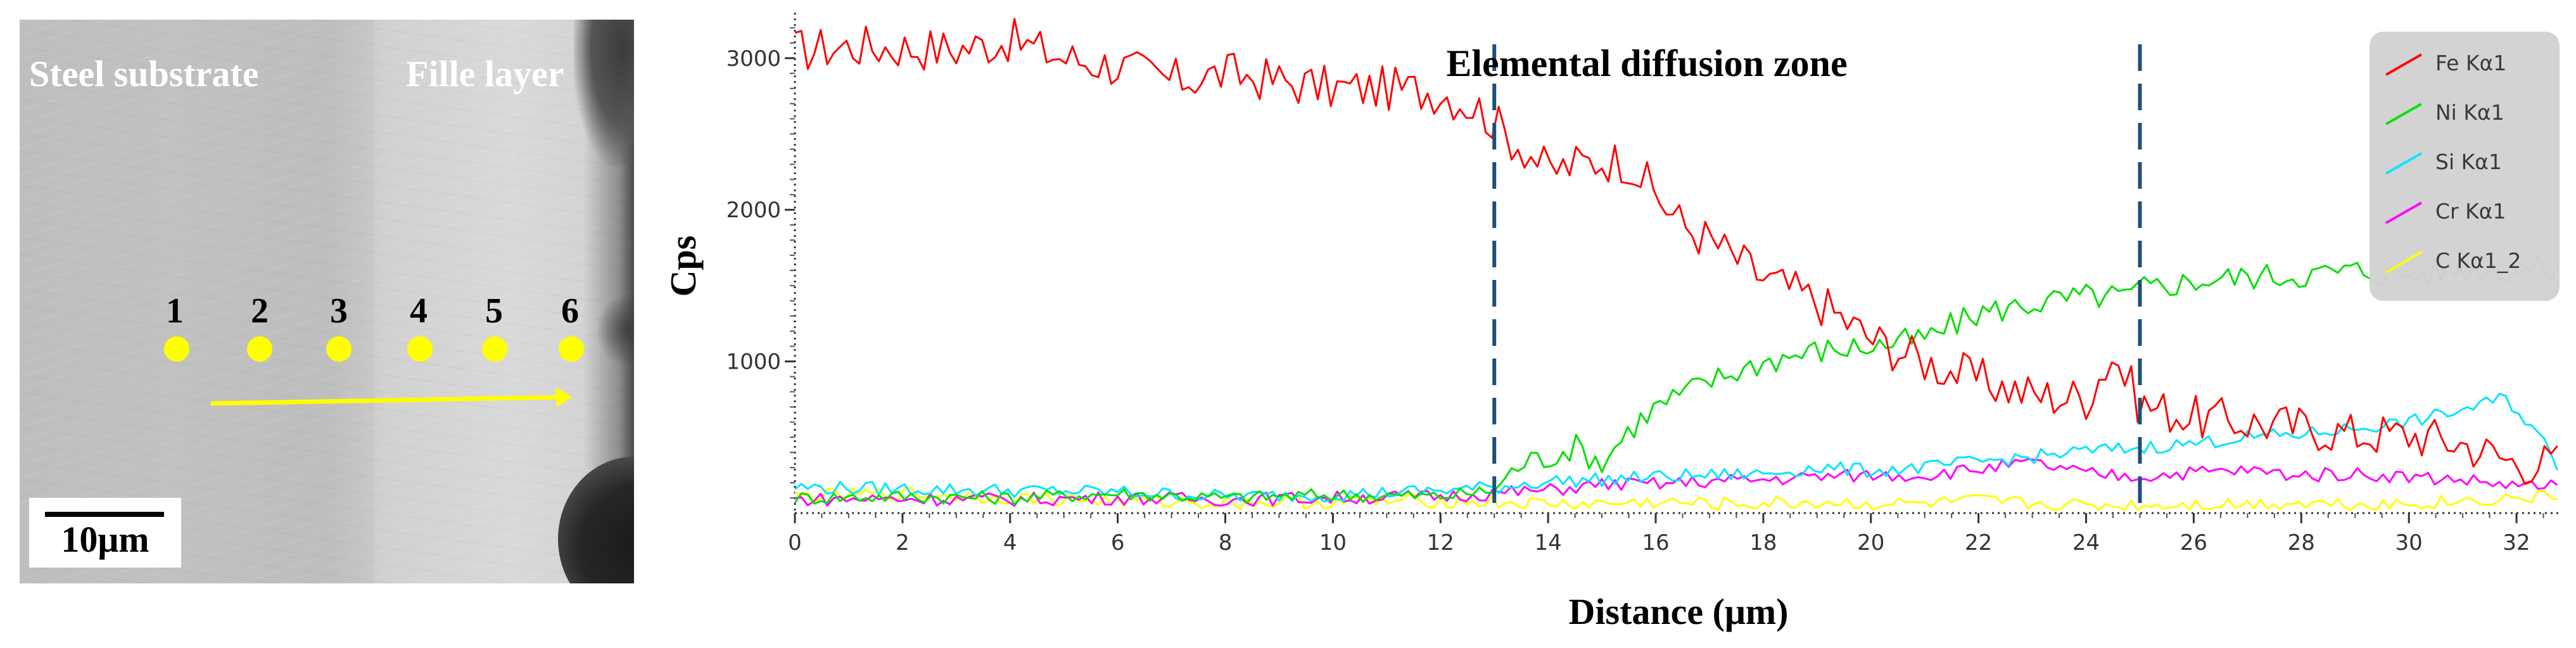 The width and height of the screenshot is (2576, 648). What do you see at coordinates (795, 543) in the screenshot?
I see `x-tick-label: 0` at bounding box center [795, 543].